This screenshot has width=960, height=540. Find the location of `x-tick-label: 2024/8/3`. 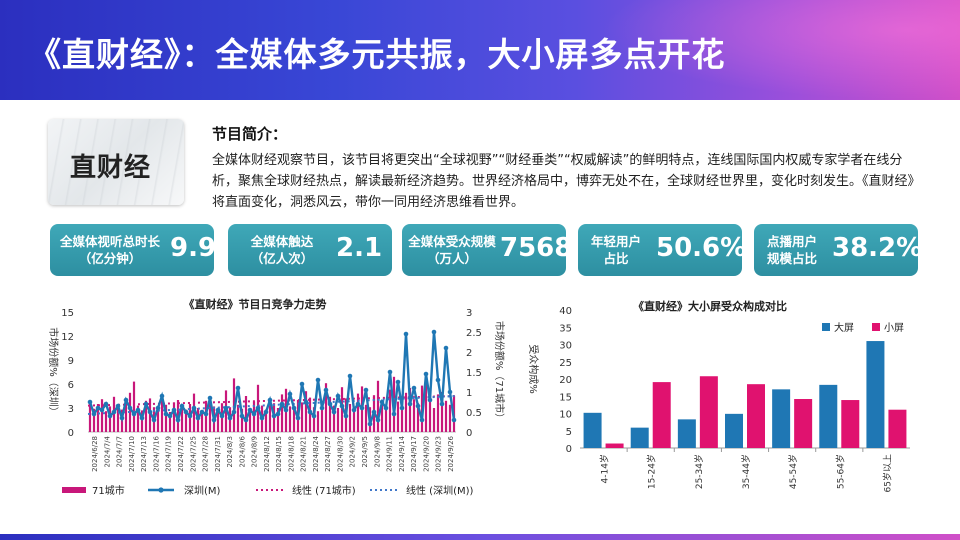

x-tick-label: 2024/8/3 is located at coordinates (230, 451).